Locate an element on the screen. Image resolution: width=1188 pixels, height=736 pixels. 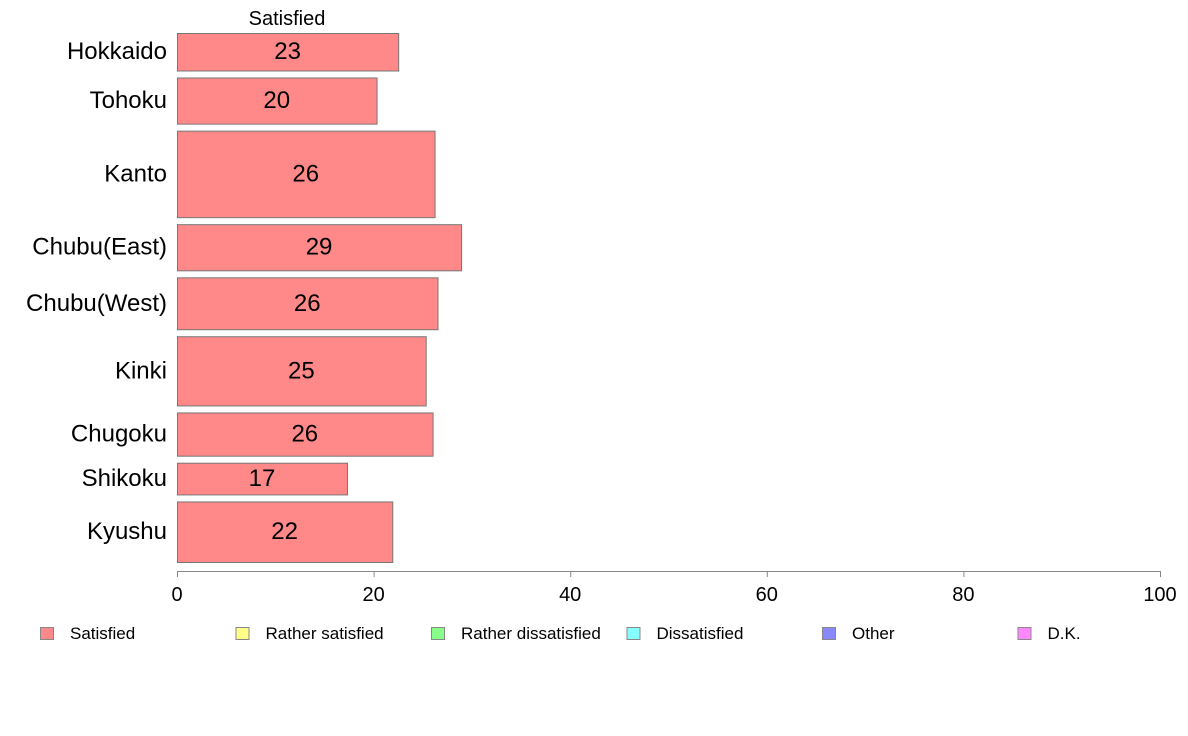
category-label: Chubu(West) is located at coordinates (96, 303).